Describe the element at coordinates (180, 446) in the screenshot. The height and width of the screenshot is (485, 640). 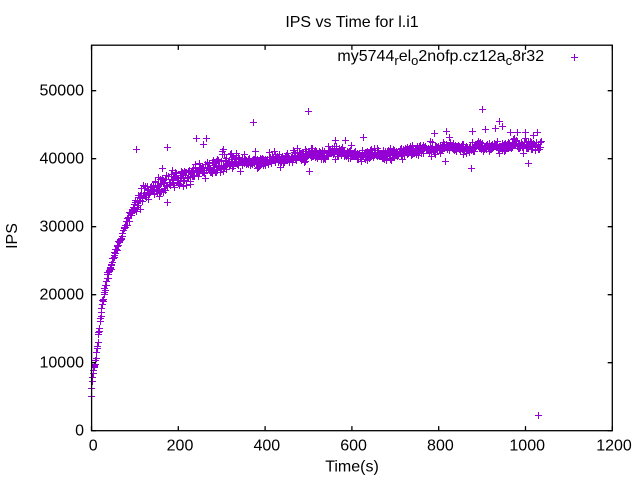
I see `svg-text: 200` at that location.